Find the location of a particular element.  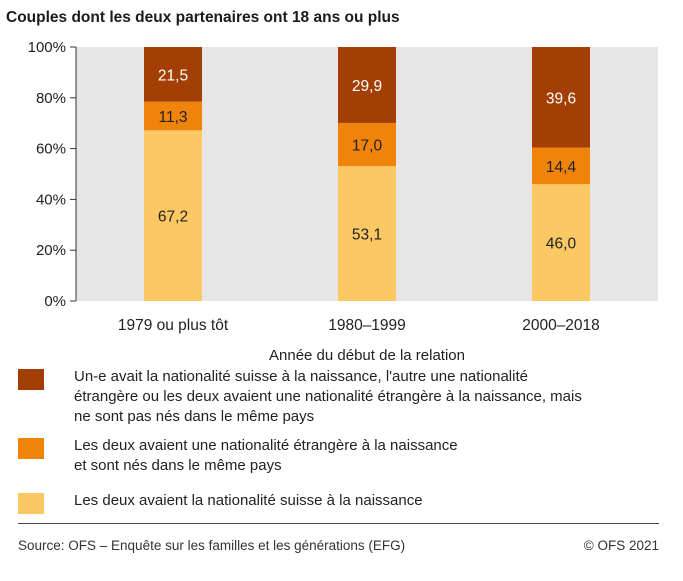

footer-divider is located at coordinates (338, 523).